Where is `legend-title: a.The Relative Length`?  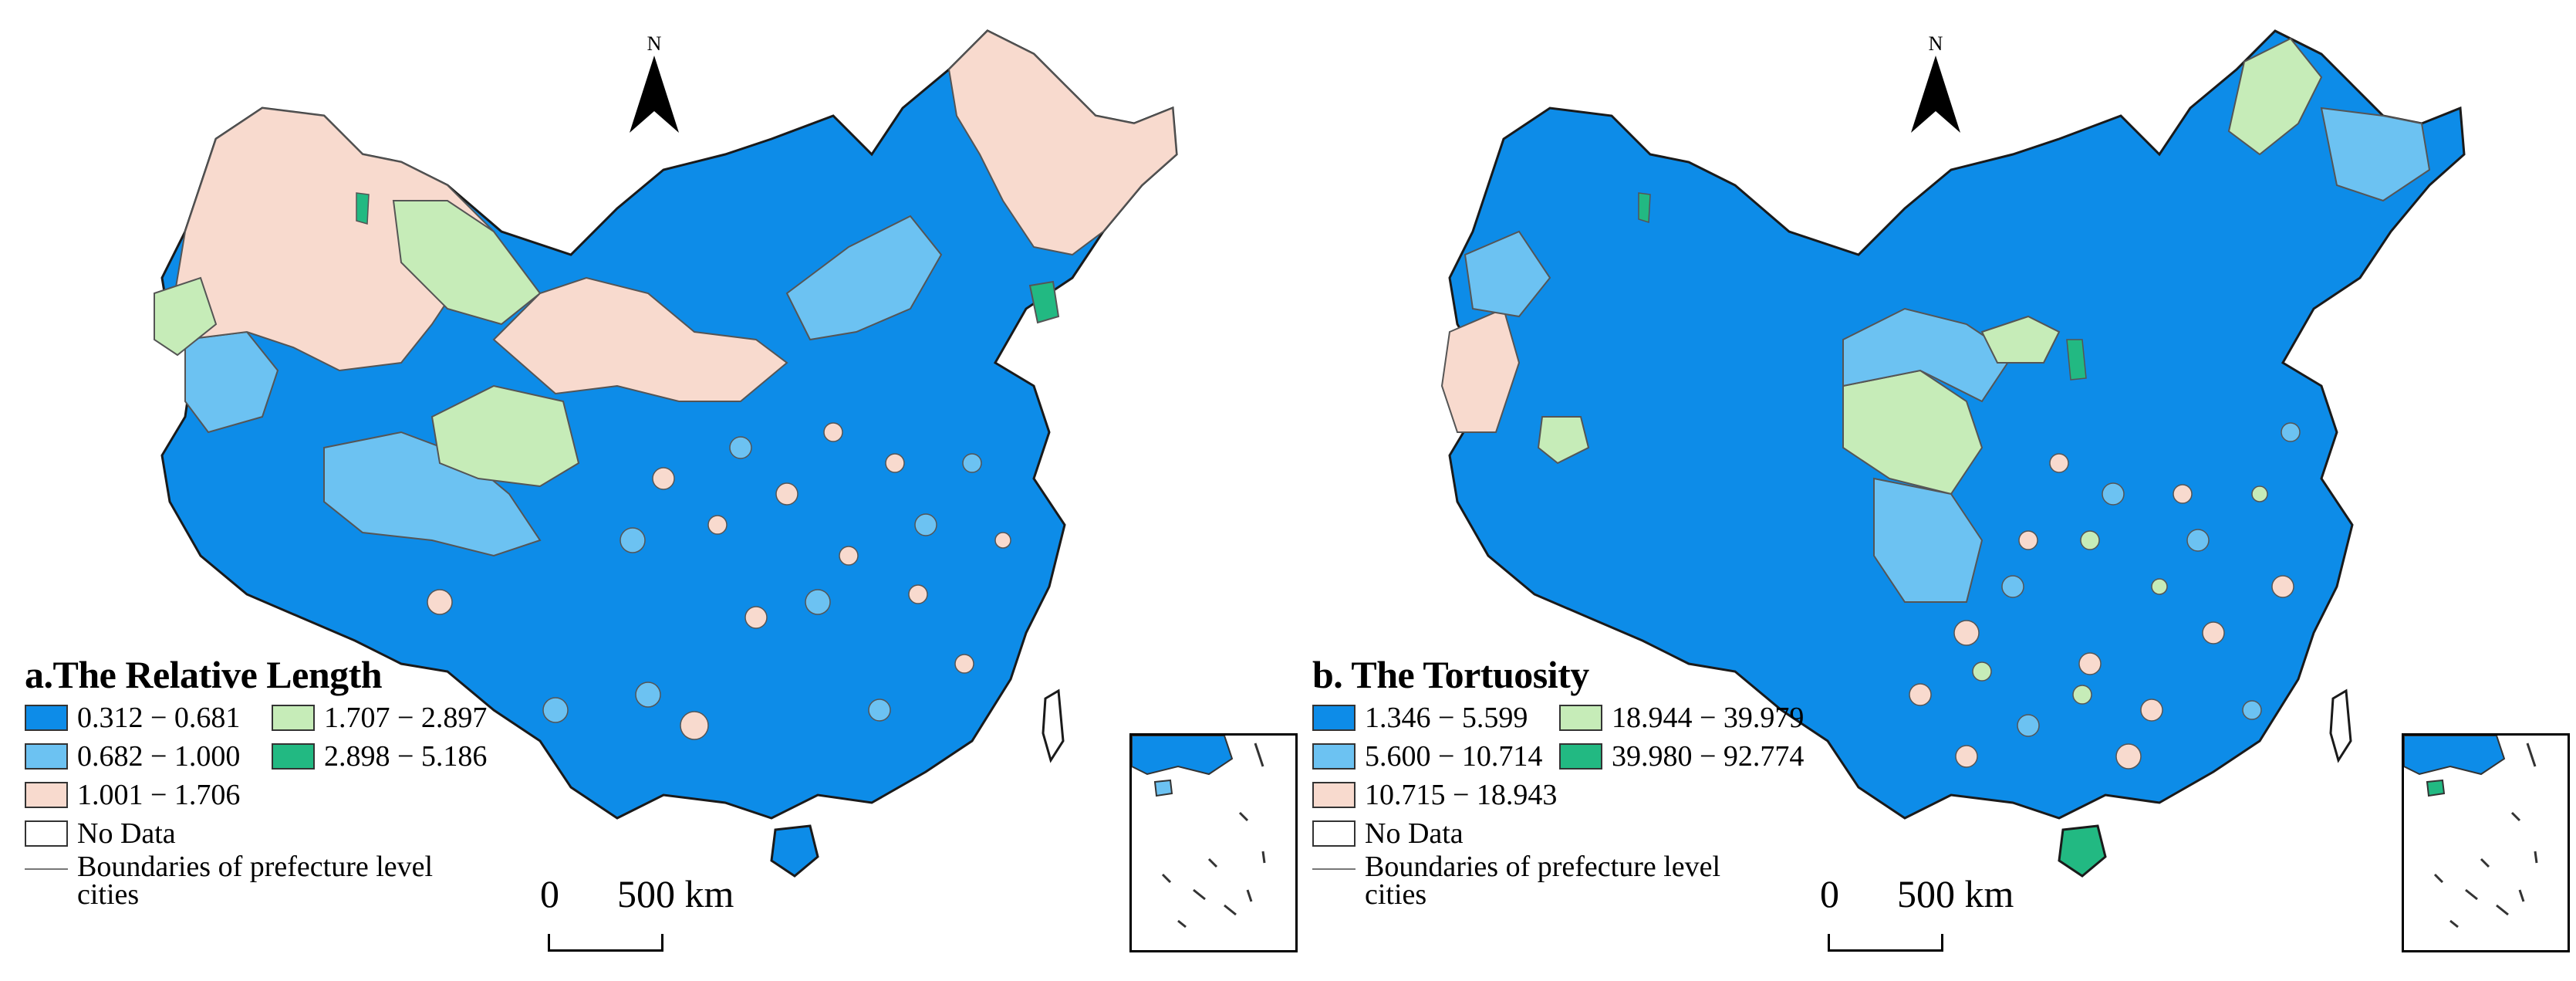 legend-title: a.The Relative Length is located at coordinates (204, 675).